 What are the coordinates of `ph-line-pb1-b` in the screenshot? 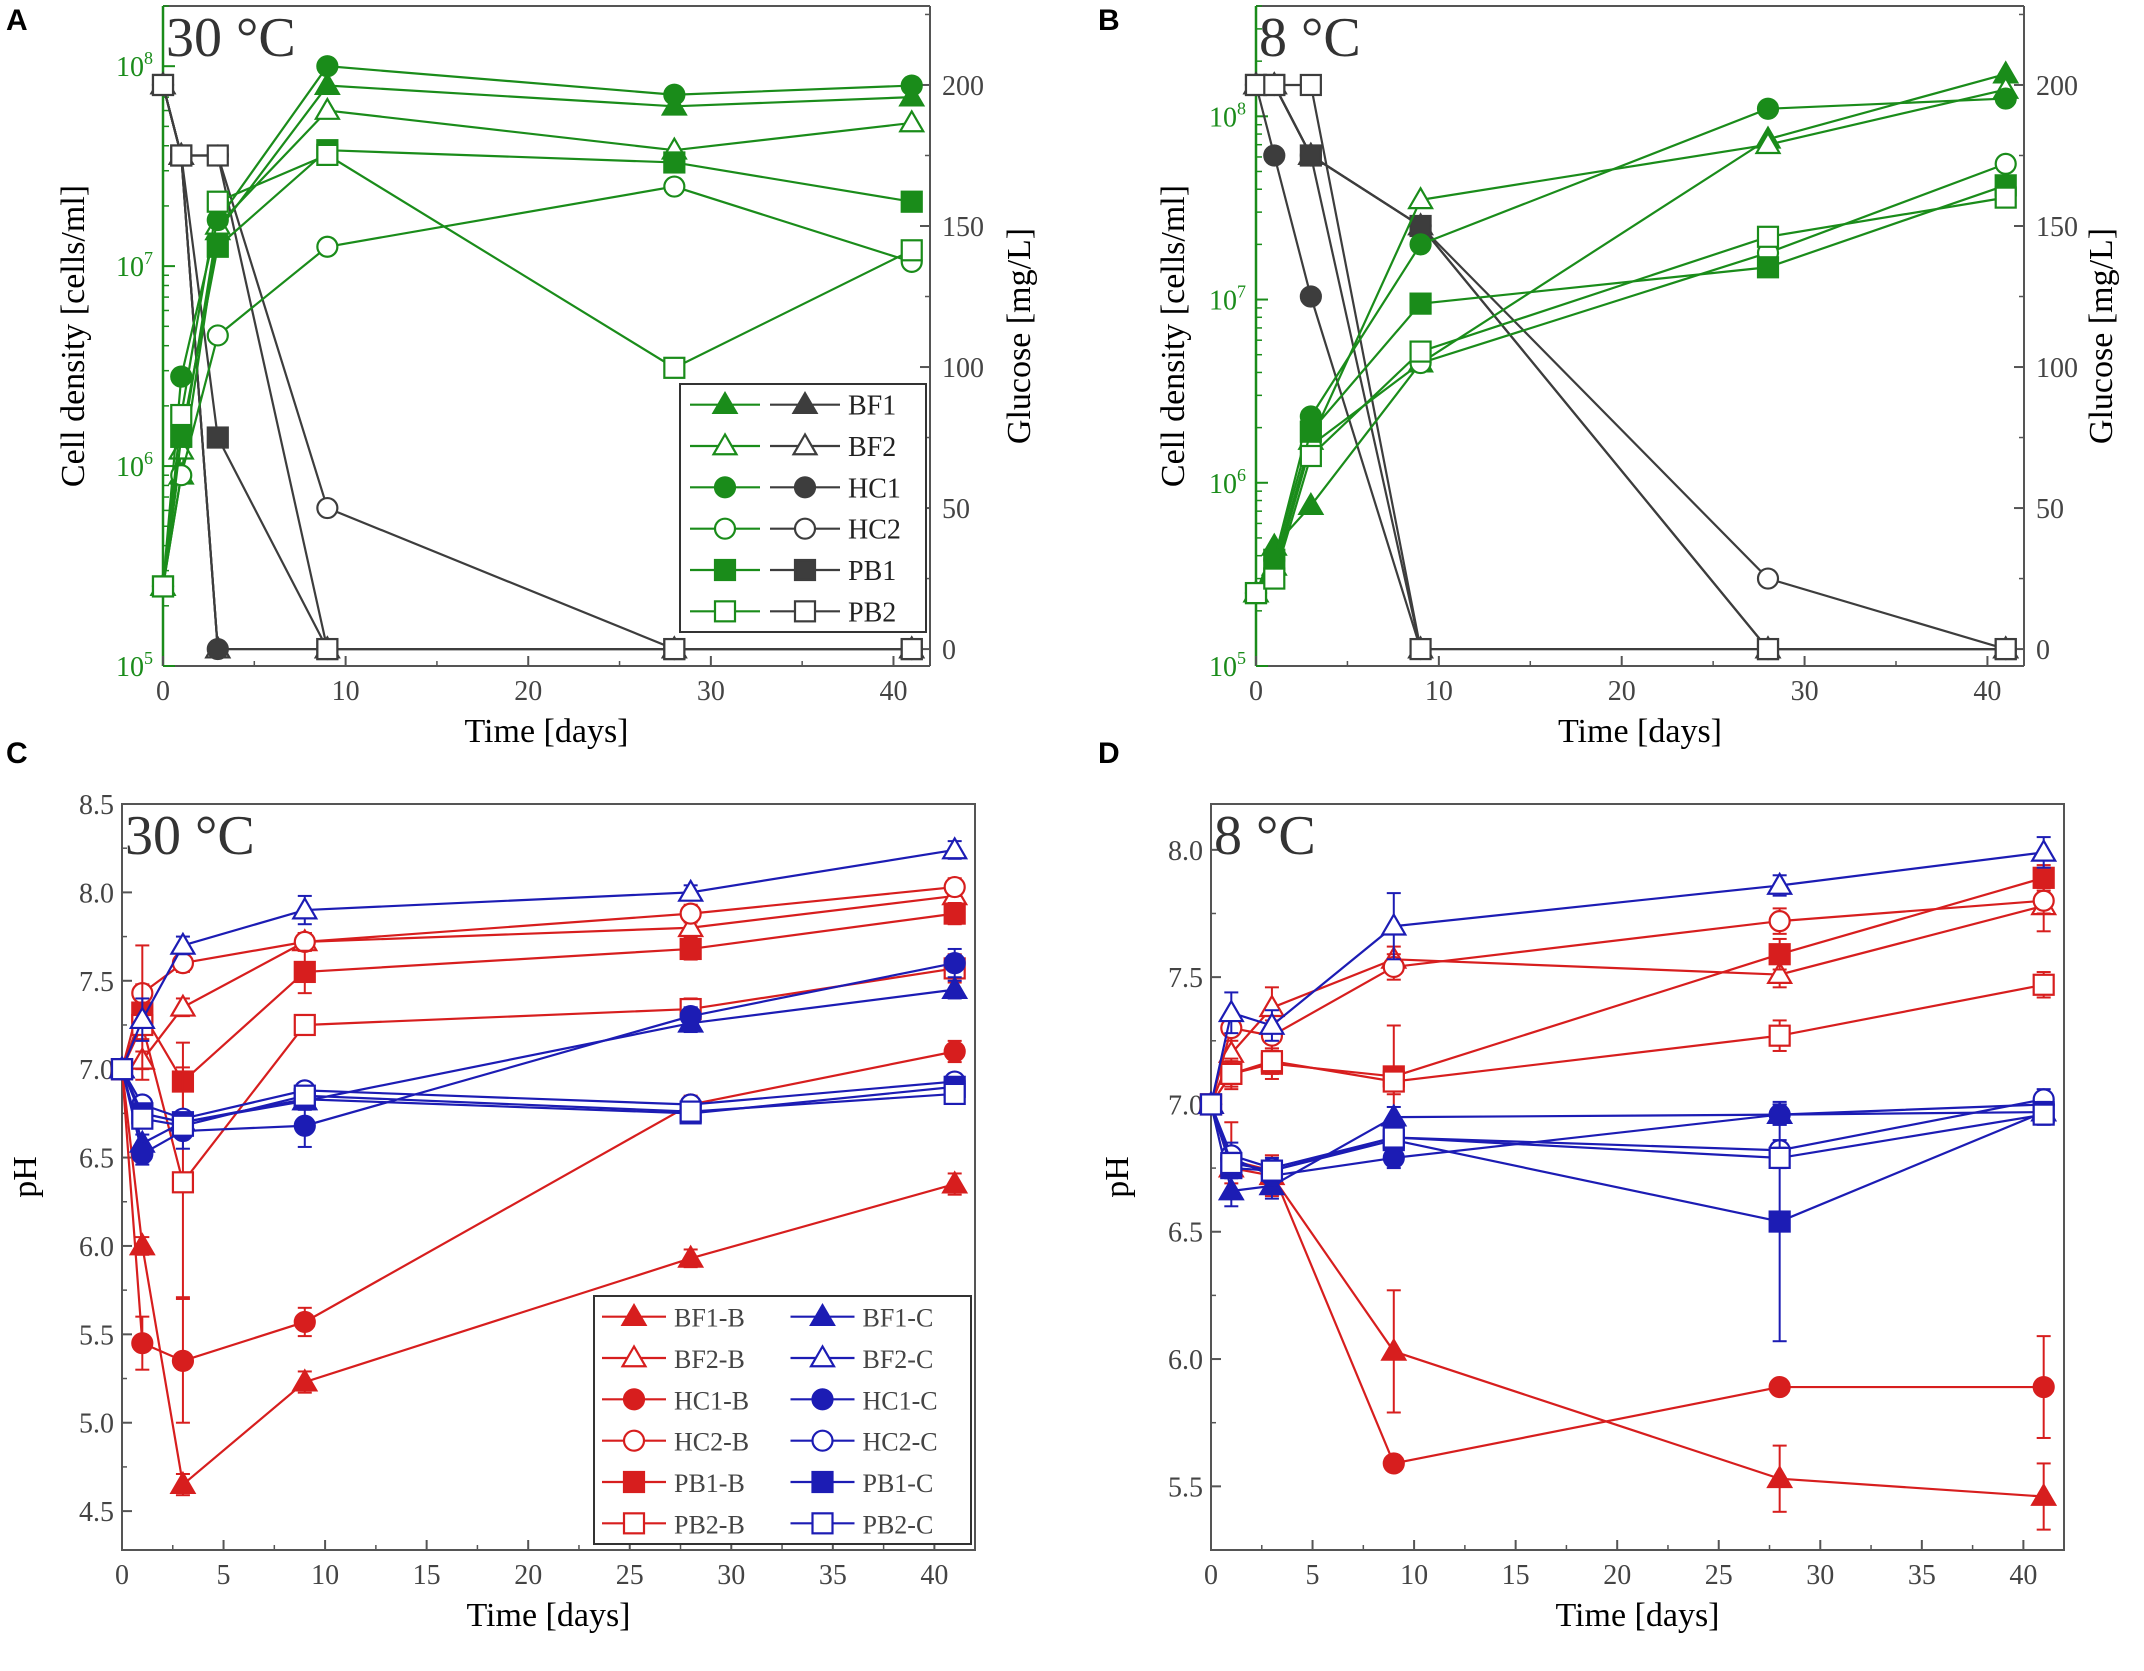 It's located at (1627, 991).